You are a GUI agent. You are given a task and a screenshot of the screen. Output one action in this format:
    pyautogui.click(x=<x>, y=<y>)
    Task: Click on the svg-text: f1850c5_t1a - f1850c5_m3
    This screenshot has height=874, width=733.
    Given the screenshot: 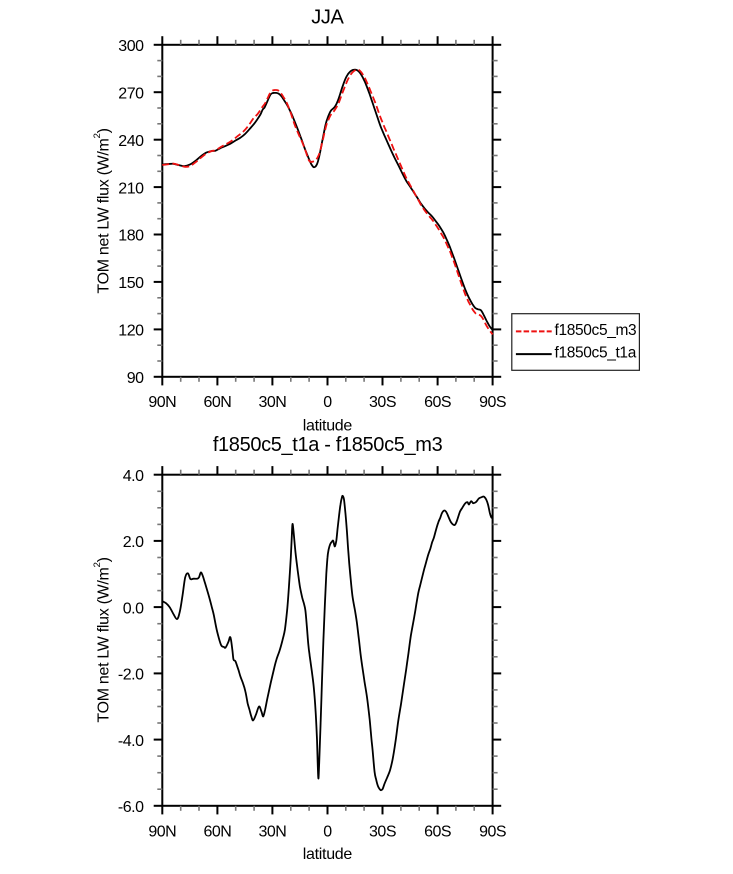 What is the action you would take?
    pyautogui.click(x=328, y=445)
    